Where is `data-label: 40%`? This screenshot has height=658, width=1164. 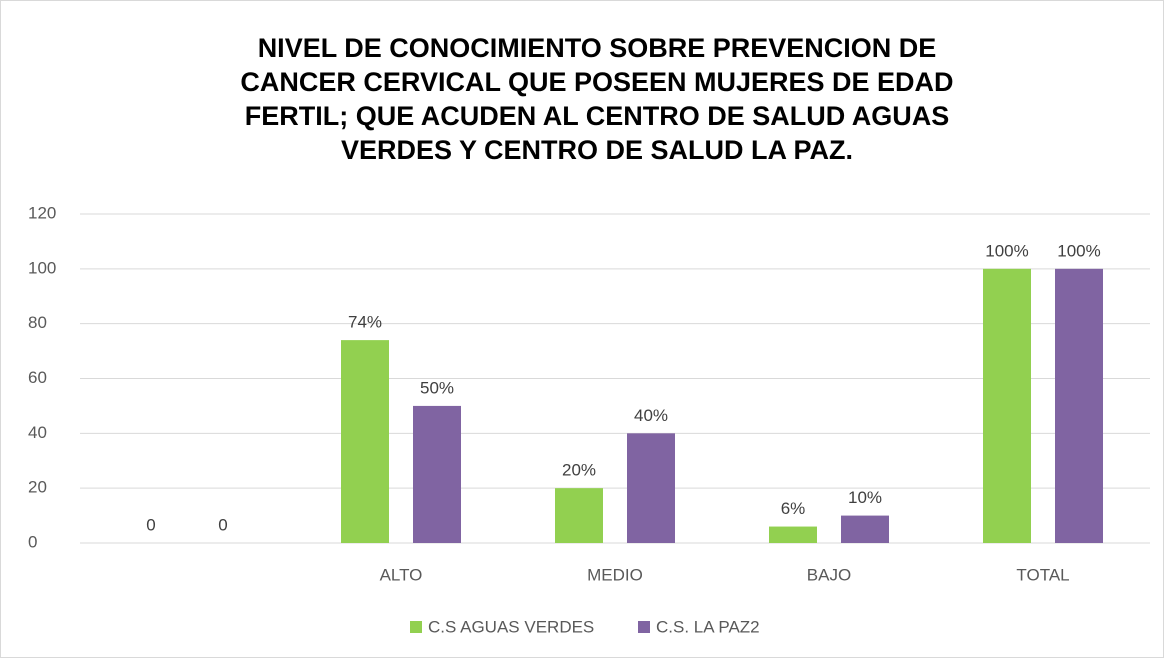 data-label: 40% is located at coordinates (651, 415).